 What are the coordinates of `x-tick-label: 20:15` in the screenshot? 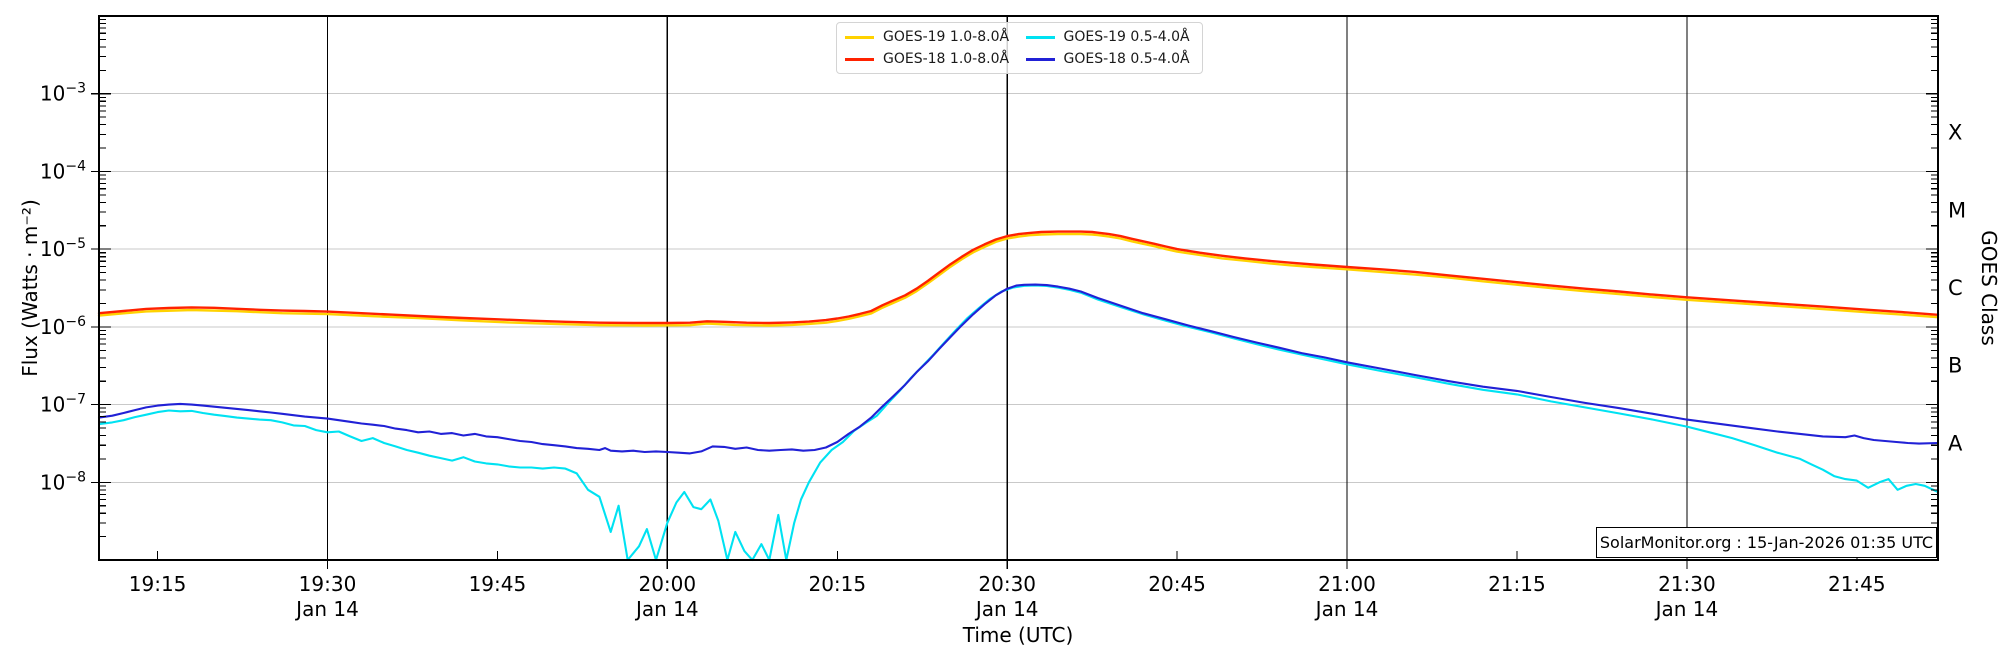 It's located at (837, 584).